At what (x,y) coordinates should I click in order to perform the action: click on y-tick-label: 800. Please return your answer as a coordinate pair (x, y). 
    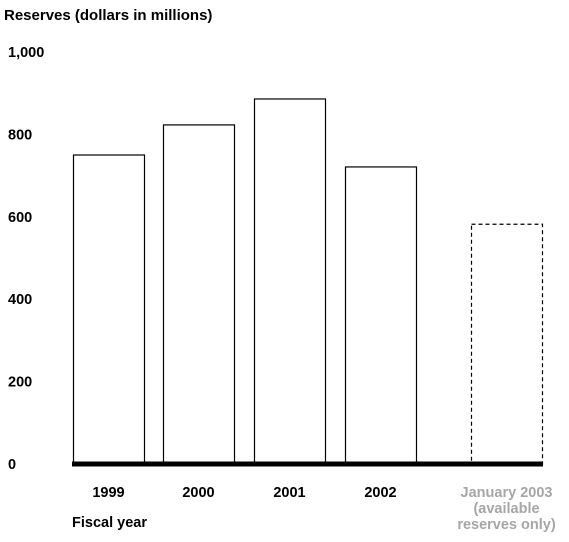
    Looking at the image, I should click on (20, 135).